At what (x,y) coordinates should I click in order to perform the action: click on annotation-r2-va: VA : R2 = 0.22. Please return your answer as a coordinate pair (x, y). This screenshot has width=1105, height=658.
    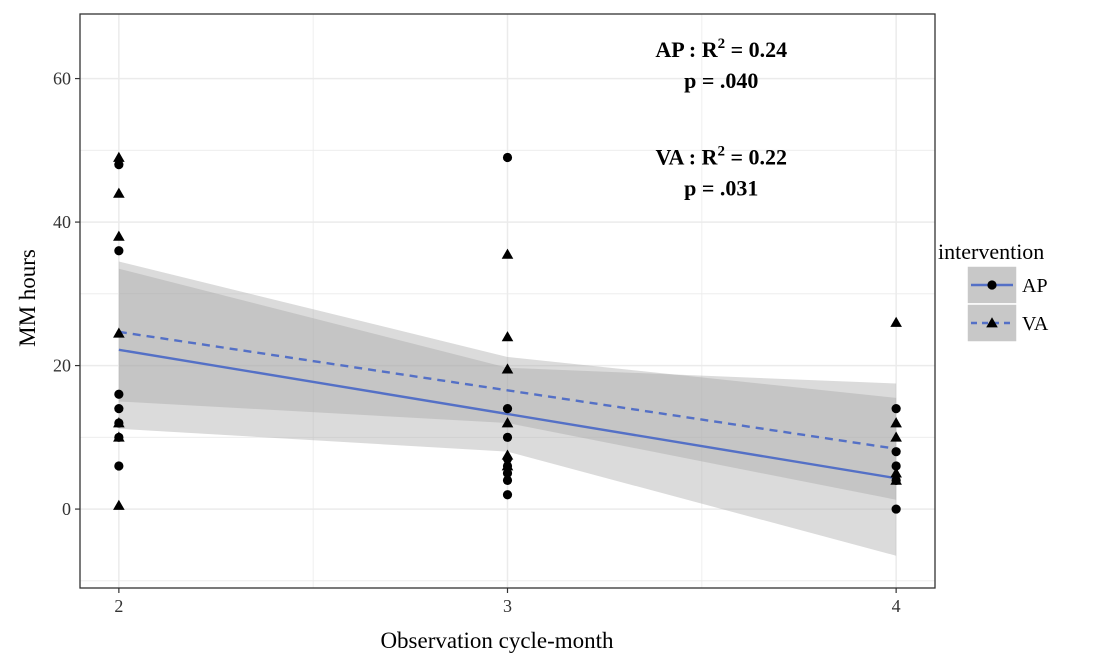
    Looking at the image, I should click on (722, 157).